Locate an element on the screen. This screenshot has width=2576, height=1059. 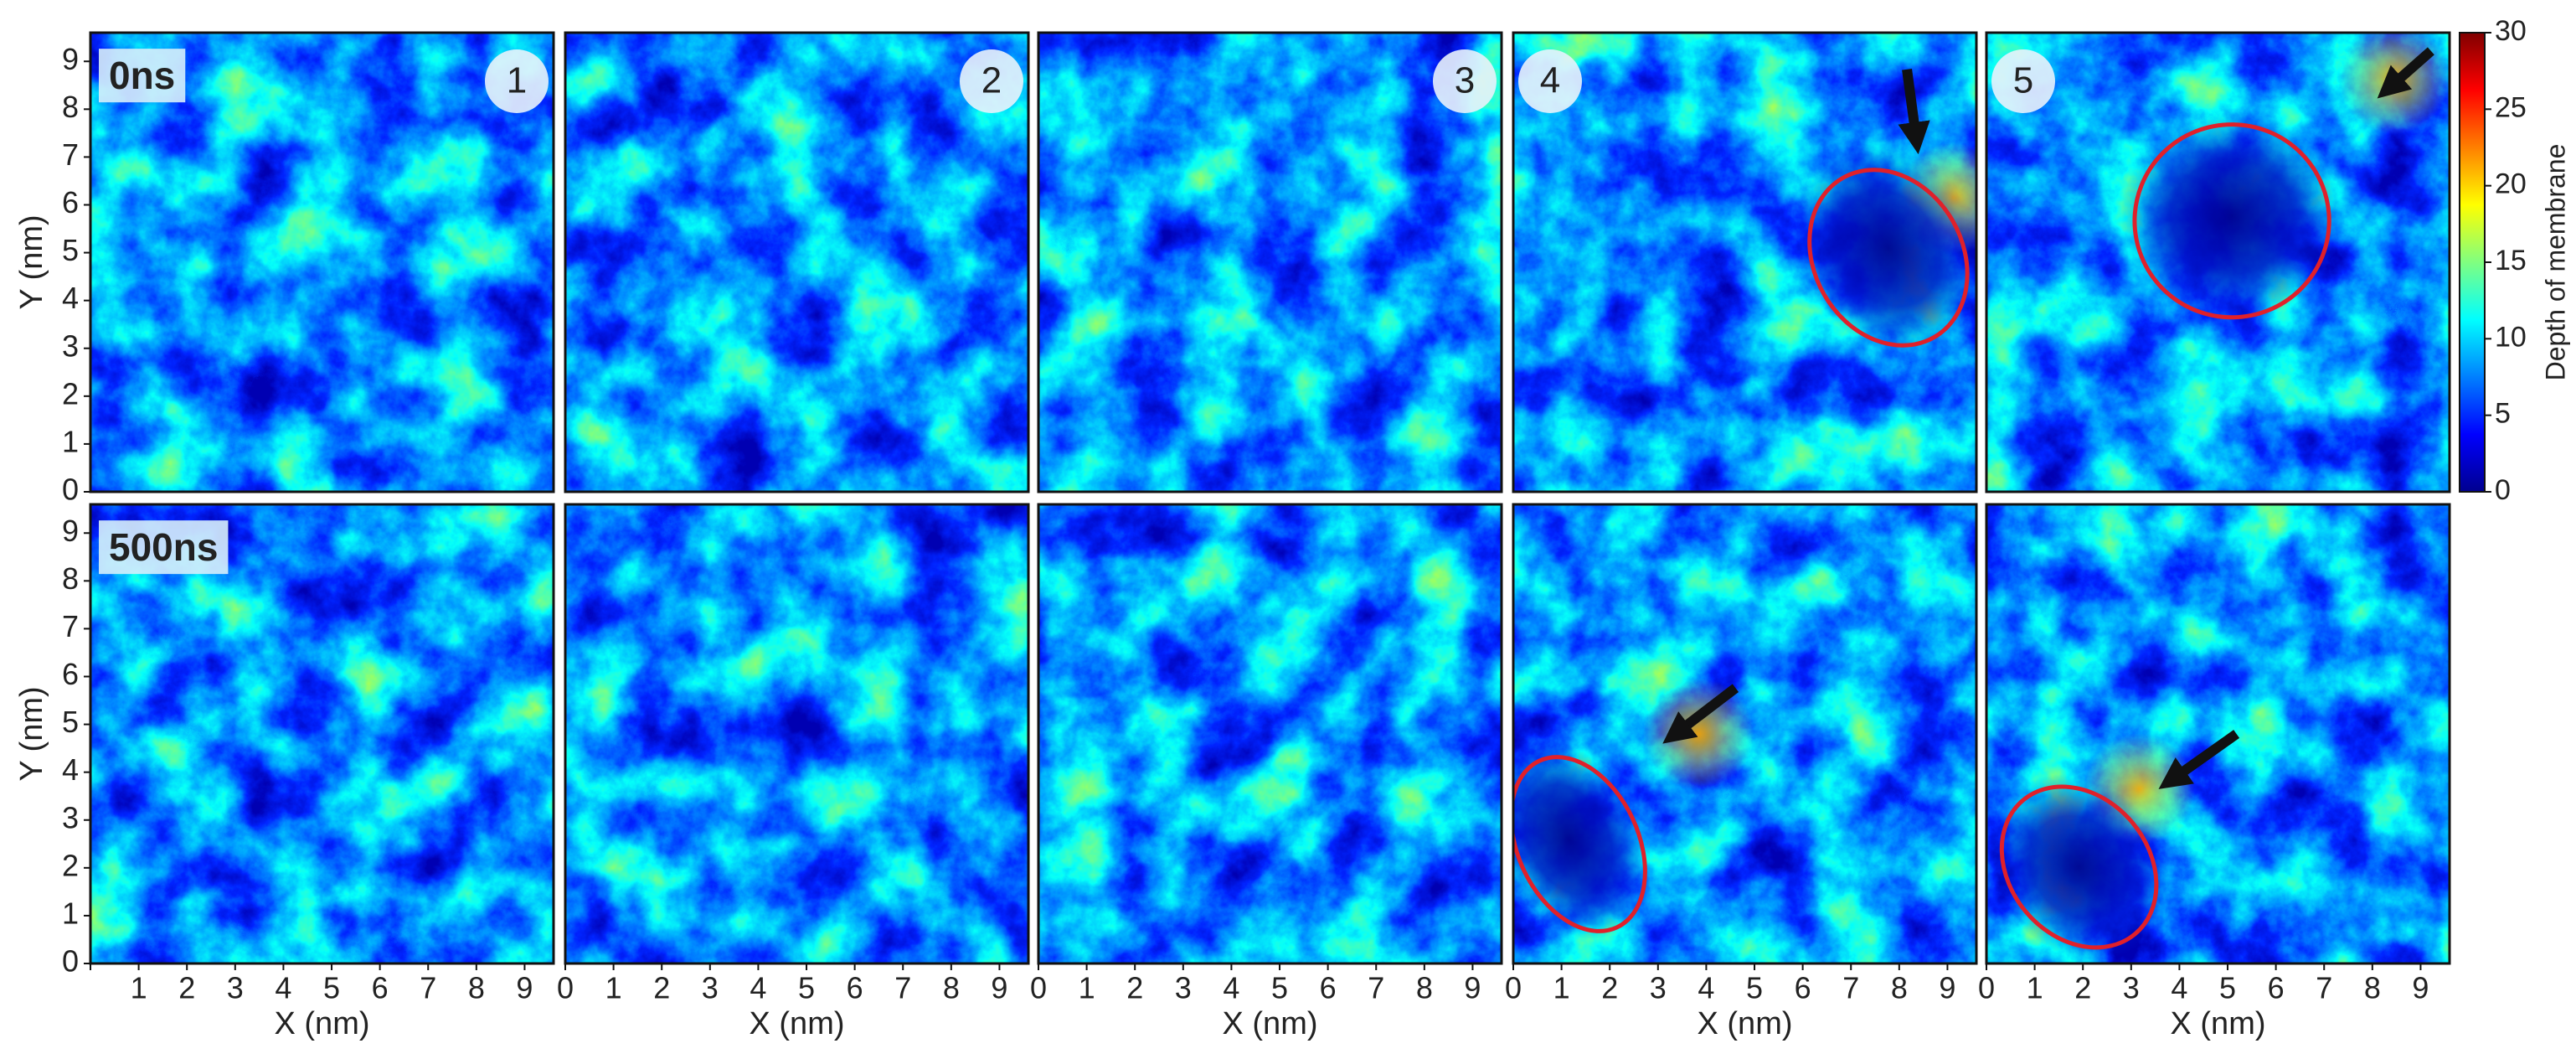
colorbar-tick-label: 0 is located at coordinates (2503, 490).